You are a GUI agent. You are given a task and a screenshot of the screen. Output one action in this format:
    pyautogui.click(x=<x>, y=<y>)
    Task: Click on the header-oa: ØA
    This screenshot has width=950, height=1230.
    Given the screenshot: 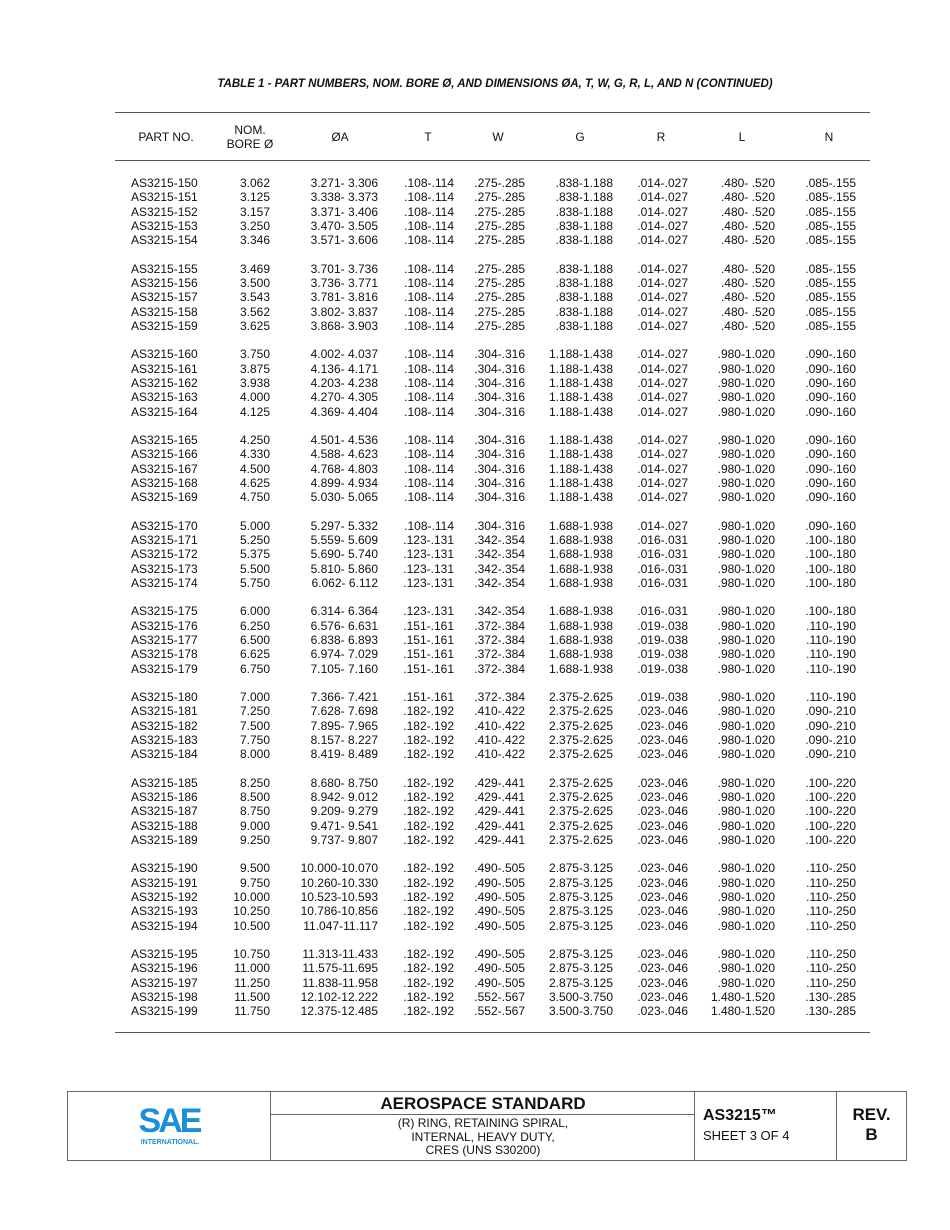 What is the action you would take?
    pyautogui.click(x=340, y=137)
    